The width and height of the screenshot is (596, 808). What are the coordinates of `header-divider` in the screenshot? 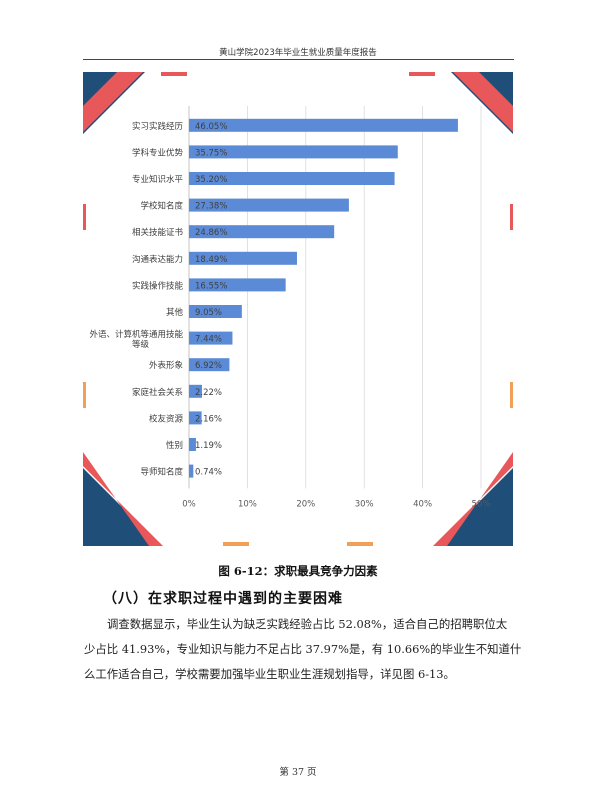 It's located at (298, 59).